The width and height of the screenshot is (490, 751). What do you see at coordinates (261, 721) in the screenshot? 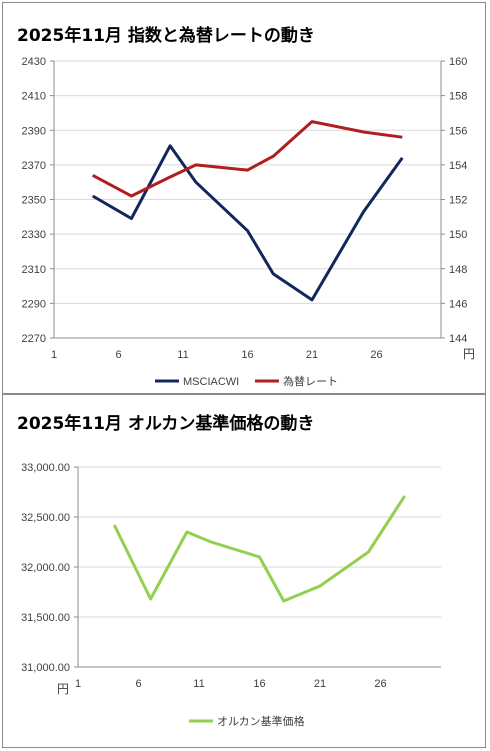
I see `legend-label: オルカン基準価格` at bounding box center [261, 721].